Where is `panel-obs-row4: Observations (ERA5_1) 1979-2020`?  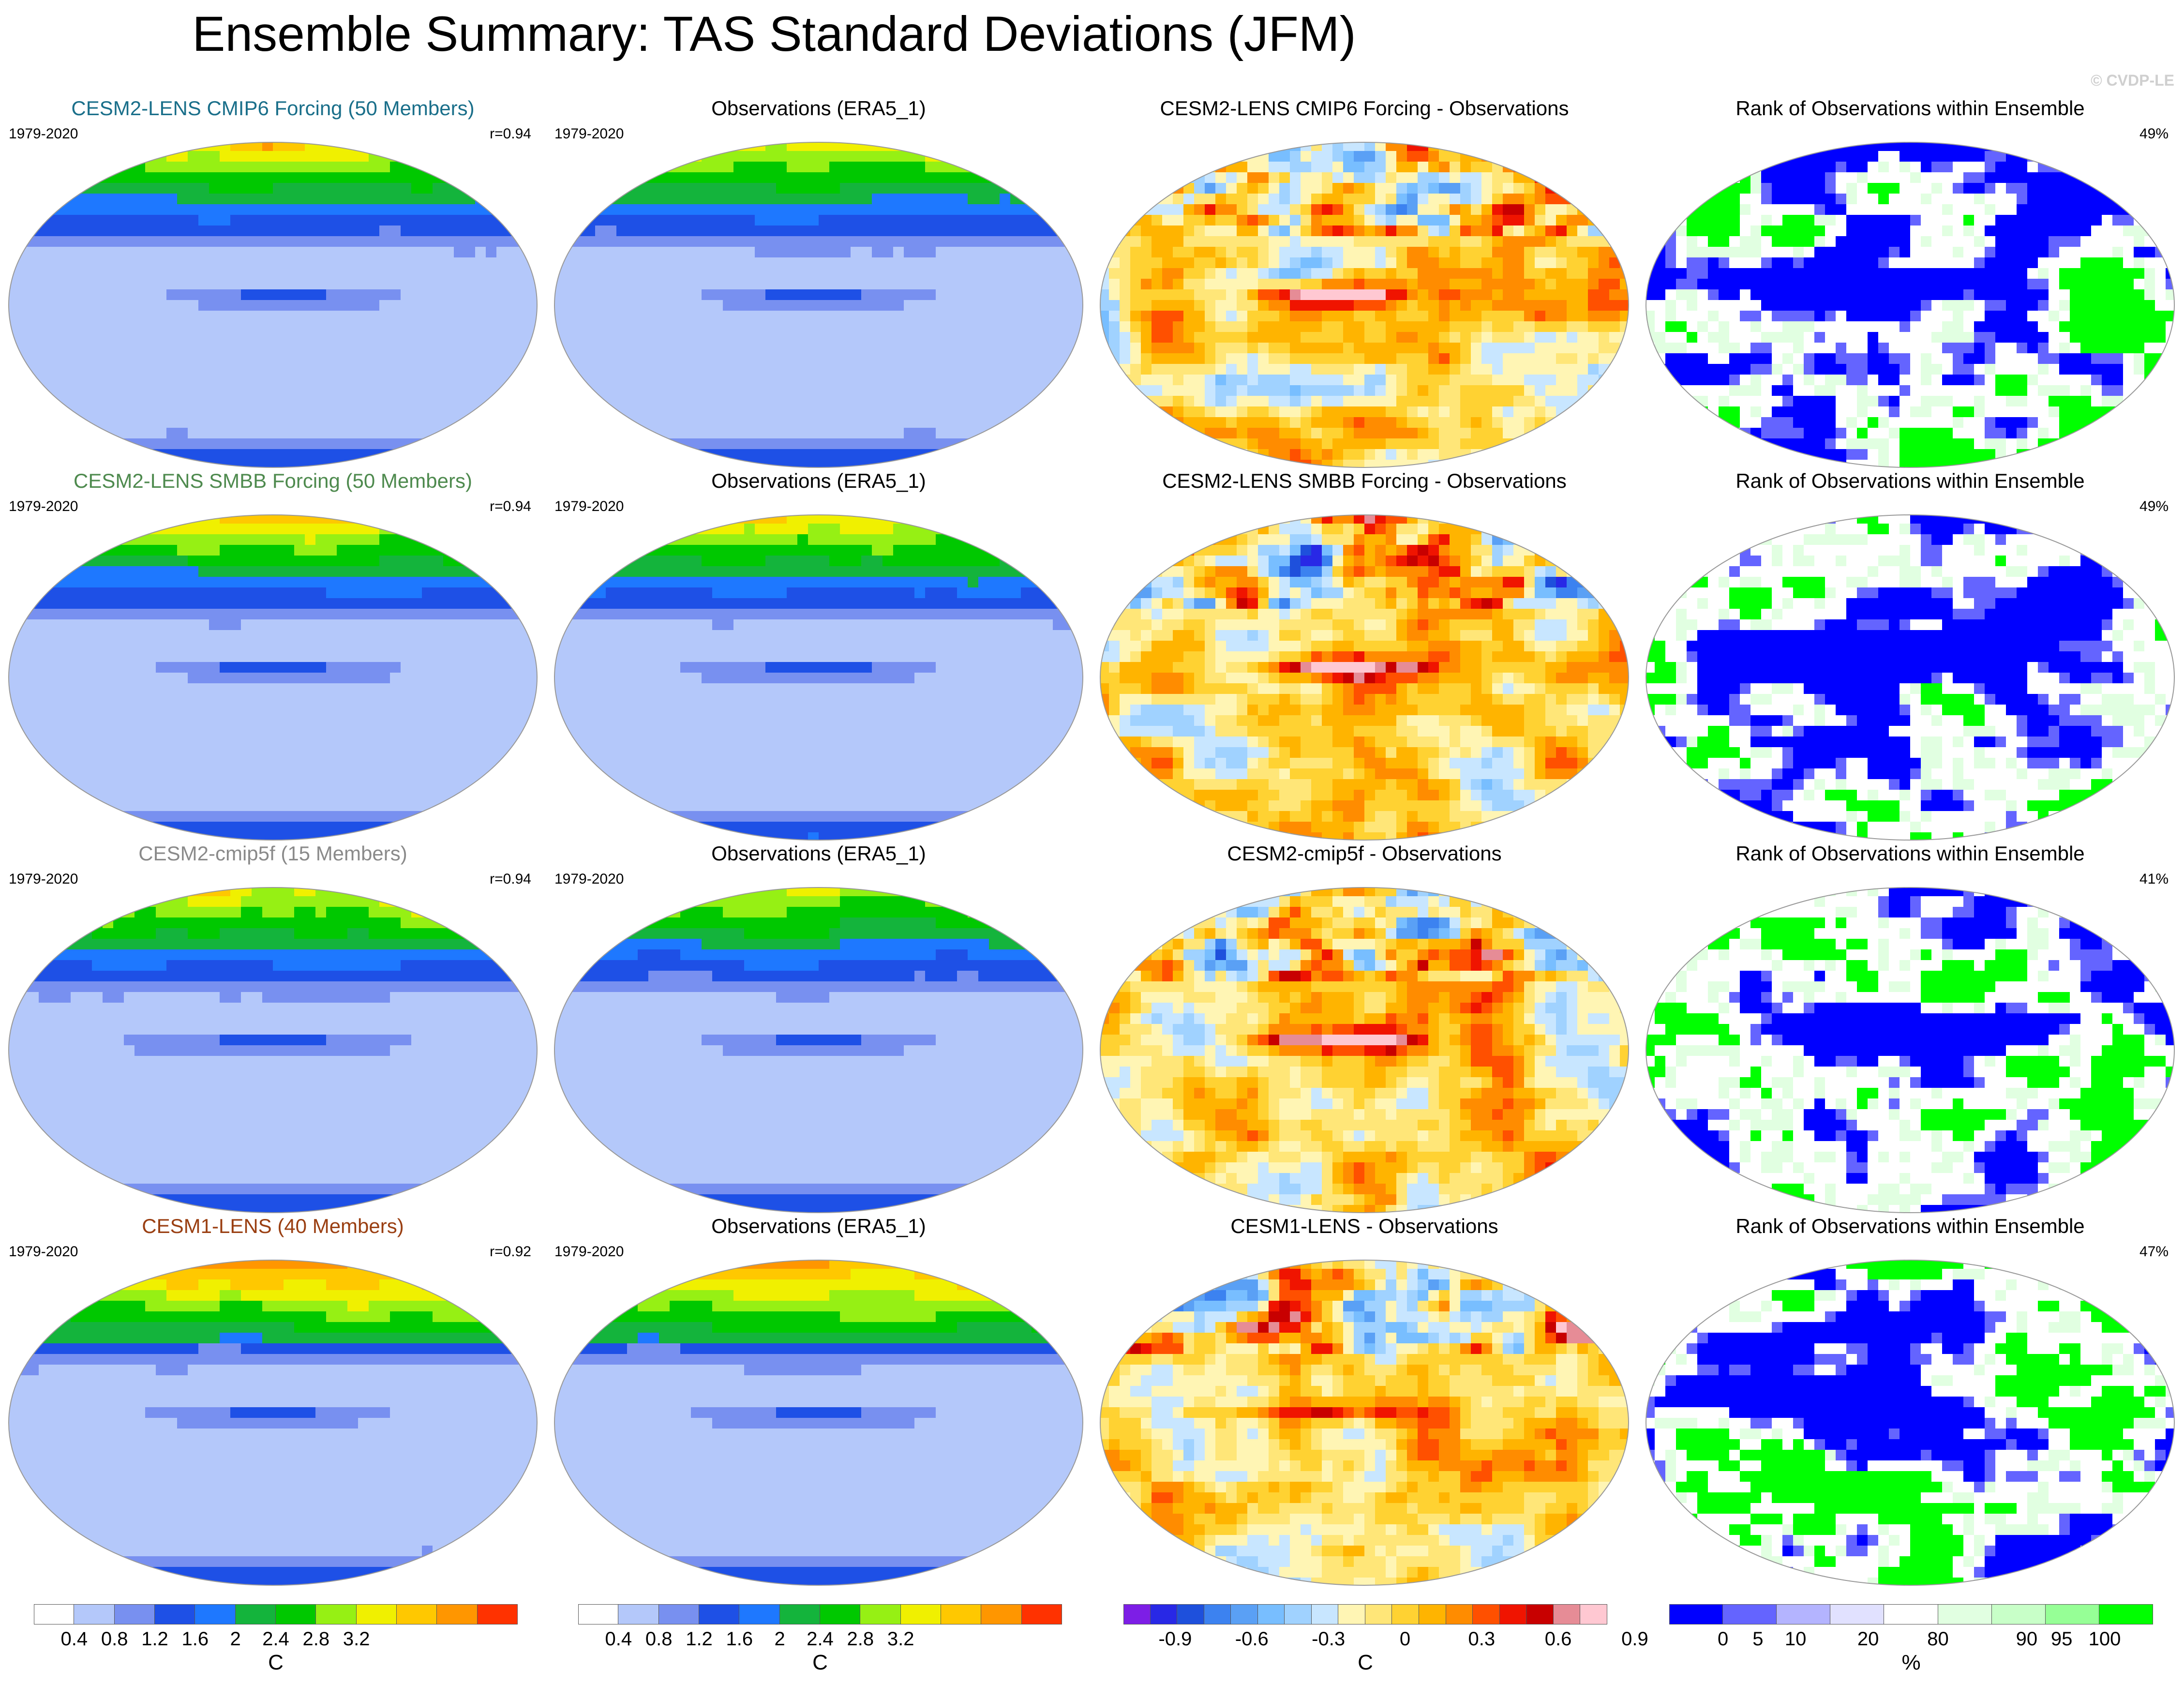
panel-obs-row4: Observations (ERA5_1) 1979-2020 is located at coordinates (819, 1401).